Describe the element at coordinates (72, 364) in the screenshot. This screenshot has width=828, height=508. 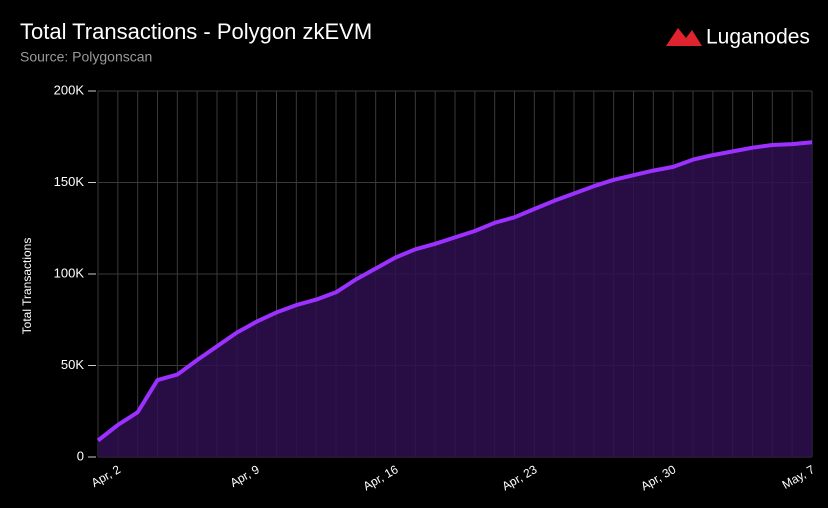
I see `y-tick-label: 50K` at that location.